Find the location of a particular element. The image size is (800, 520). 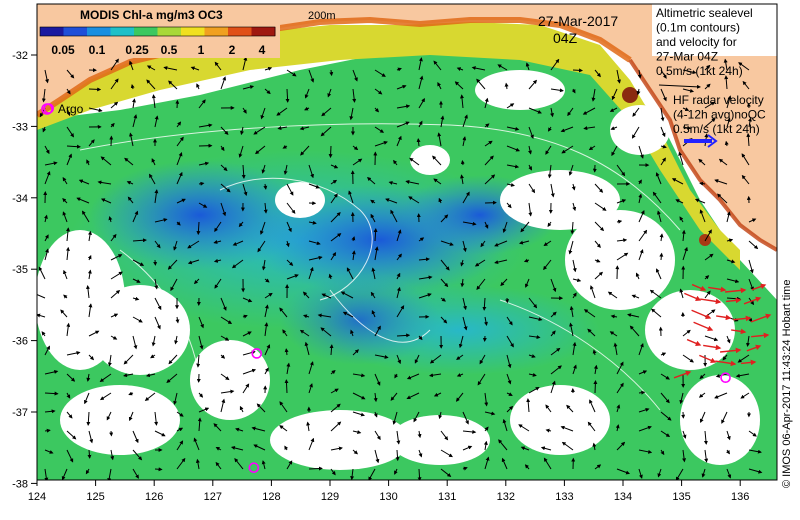

x-tick-label: 135 is located at coordinates (681, 497).